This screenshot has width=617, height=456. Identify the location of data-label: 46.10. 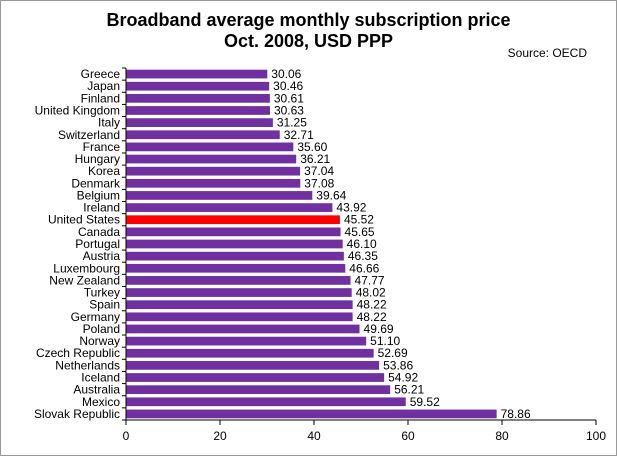
(362, 244).